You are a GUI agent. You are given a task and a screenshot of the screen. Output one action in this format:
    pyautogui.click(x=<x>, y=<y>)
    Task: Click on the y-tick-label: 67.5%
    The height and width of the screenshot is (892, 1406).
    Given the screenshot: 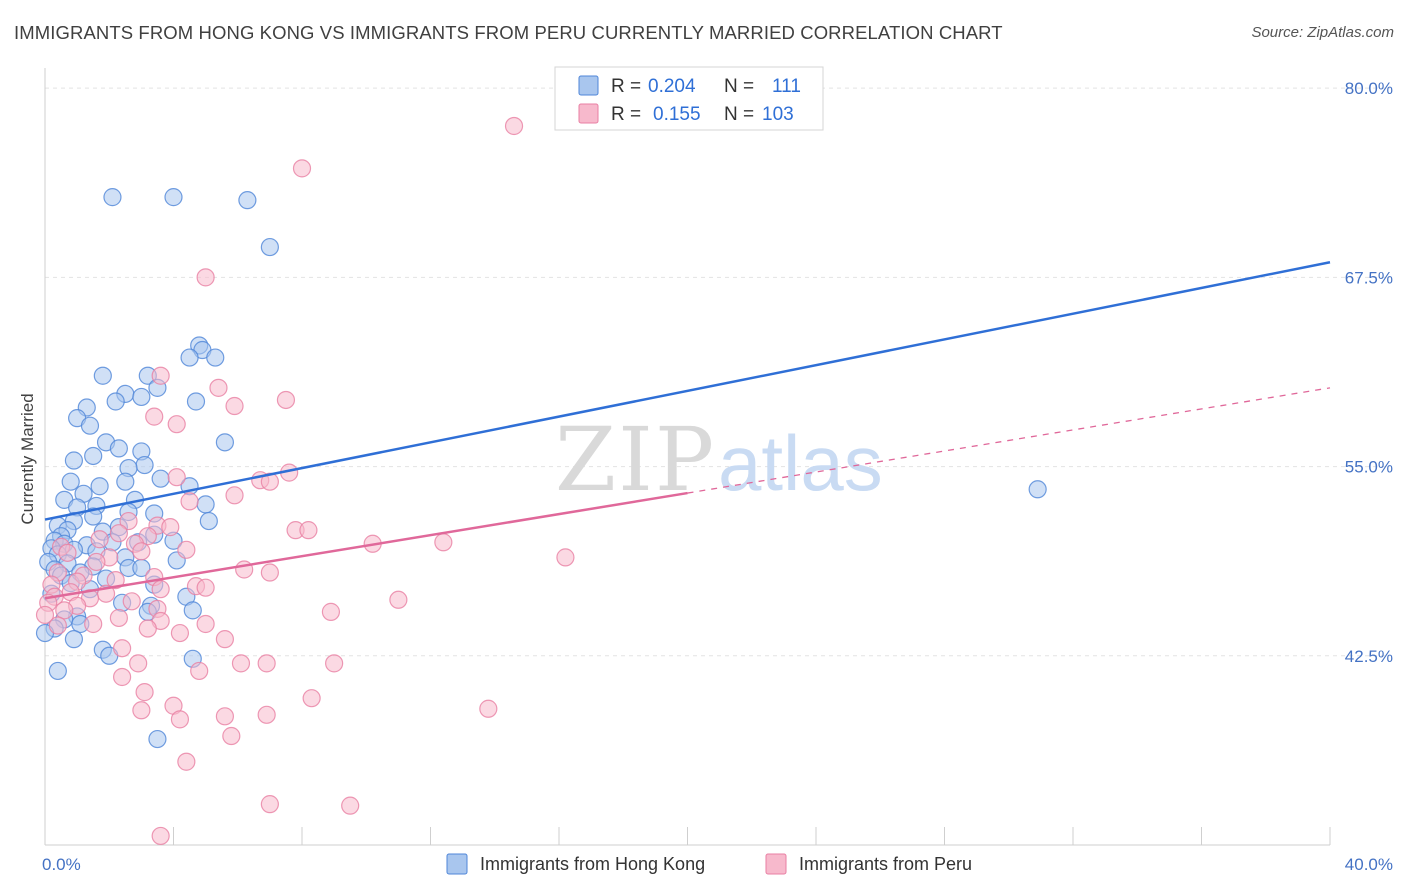 What is the action you would take?
    pyautogui.click(x=1369, y=277)
    